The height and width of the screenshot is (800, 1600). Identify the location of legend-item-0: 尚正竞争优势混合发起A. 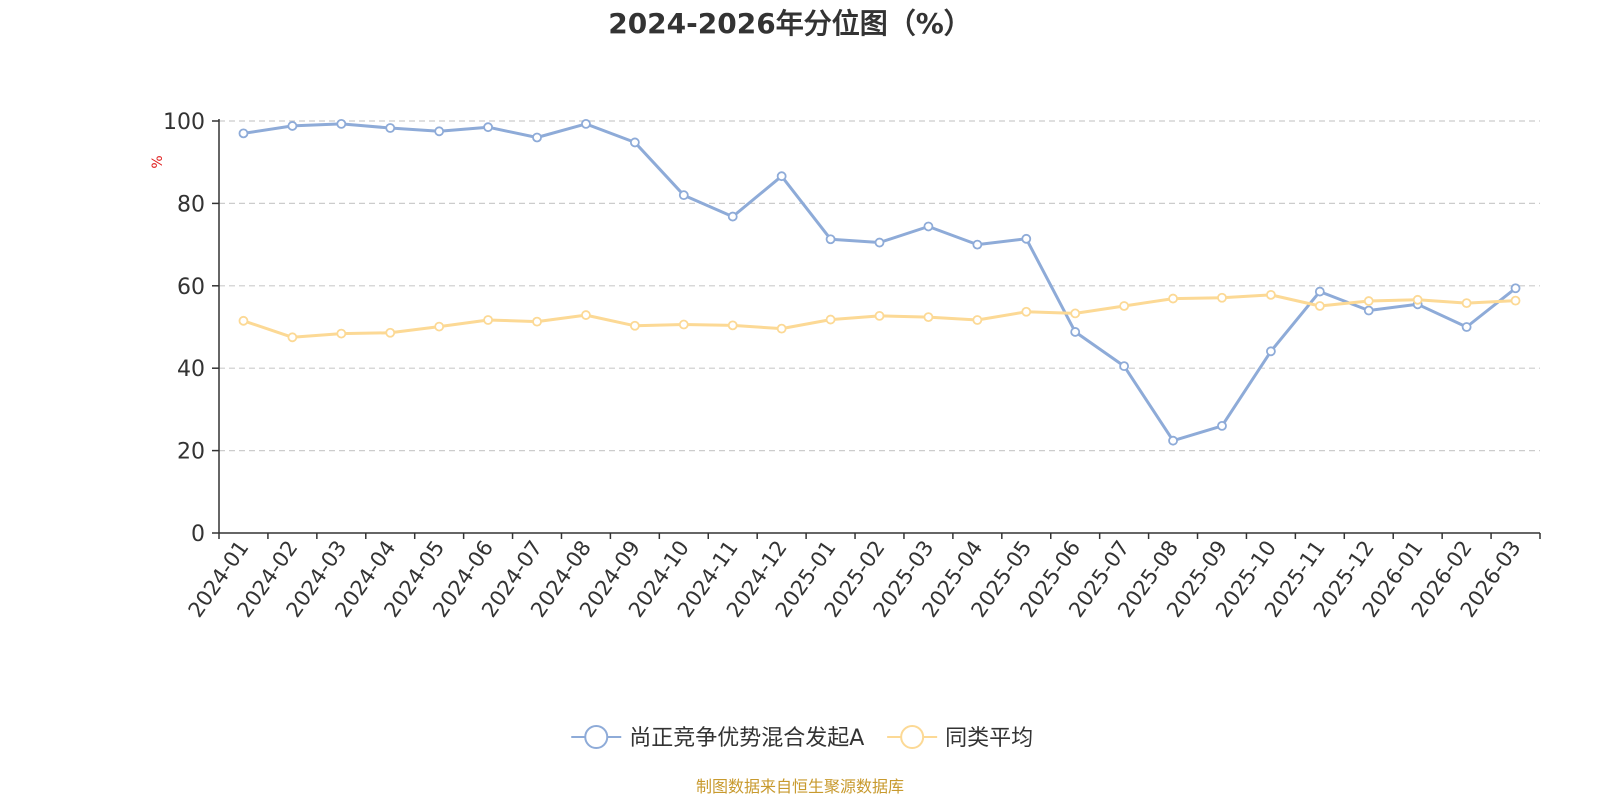
(717, 738).